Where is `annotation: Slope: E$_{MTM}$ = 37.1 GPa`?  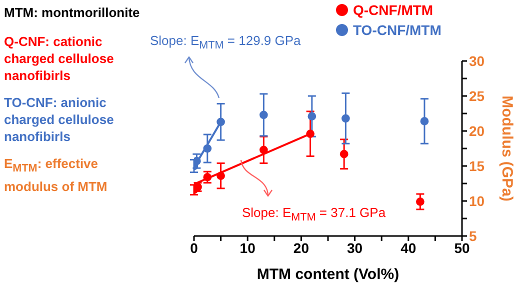
annotation: Slope: E$_{MTM}$ = 37.1 GPa is located at coordinates (314, 214).